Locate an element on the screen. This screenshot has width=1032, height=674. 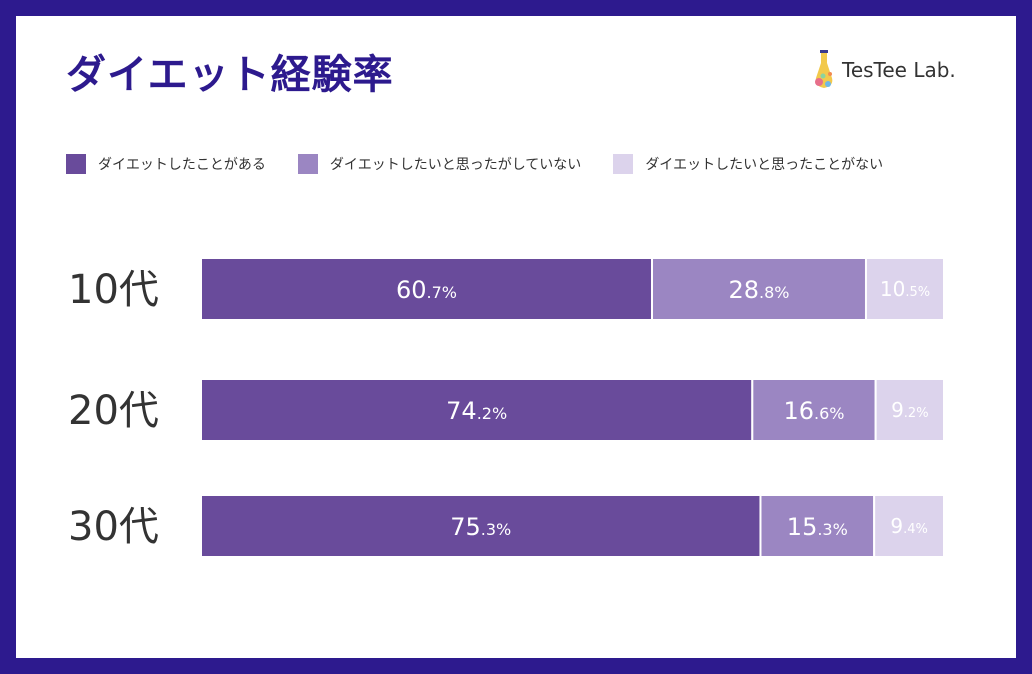
data-label: 9.4% is located at coordinates (909, 526).